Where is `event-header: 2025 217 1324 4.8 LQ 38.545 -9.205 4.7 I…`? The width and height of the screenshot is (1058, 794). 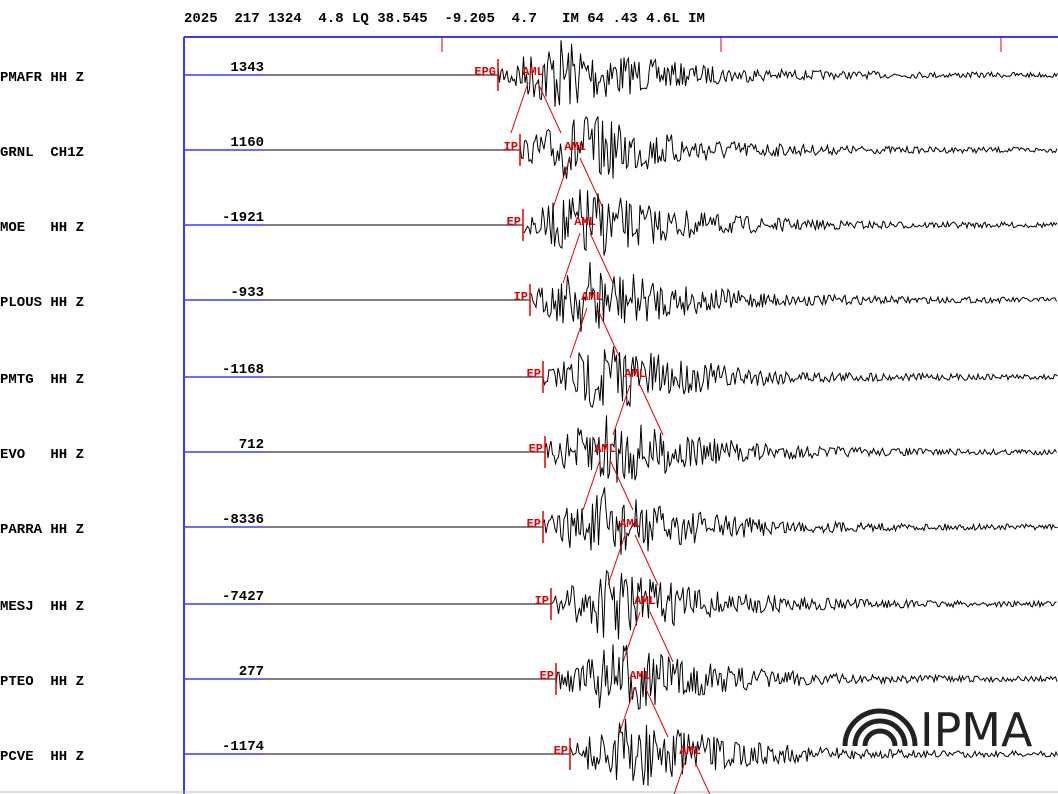 event-header: 2025 217 1324 4.8 LQ 38.545 -9.205 4.7 I… is located at coordinates (444, 19).